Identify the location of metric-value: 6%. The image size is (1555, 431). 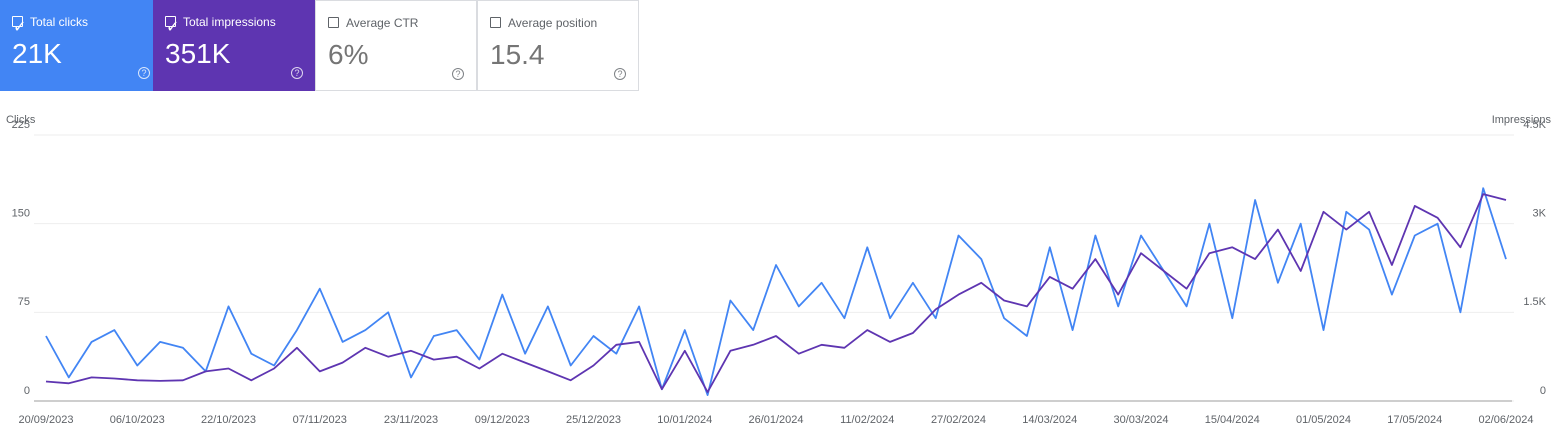
(348, 54).